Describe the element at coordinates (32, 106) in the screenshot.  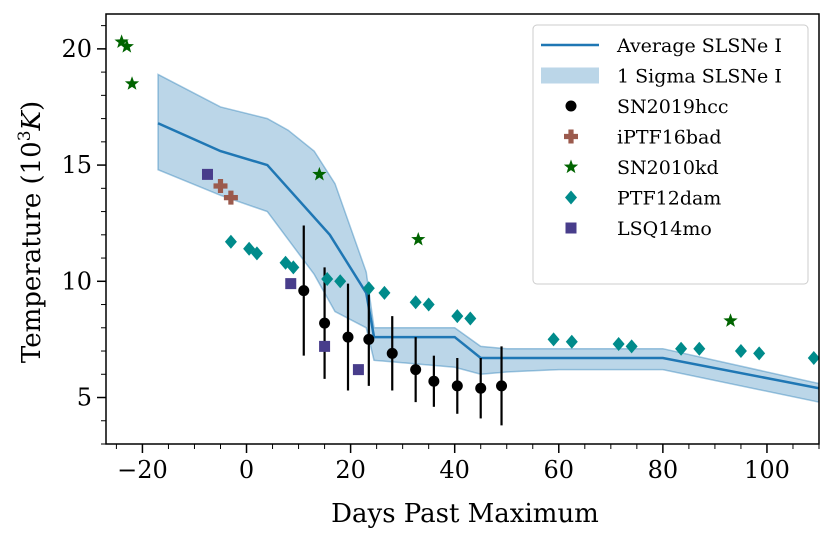
I see `y-axis-label-close: )` at that location.